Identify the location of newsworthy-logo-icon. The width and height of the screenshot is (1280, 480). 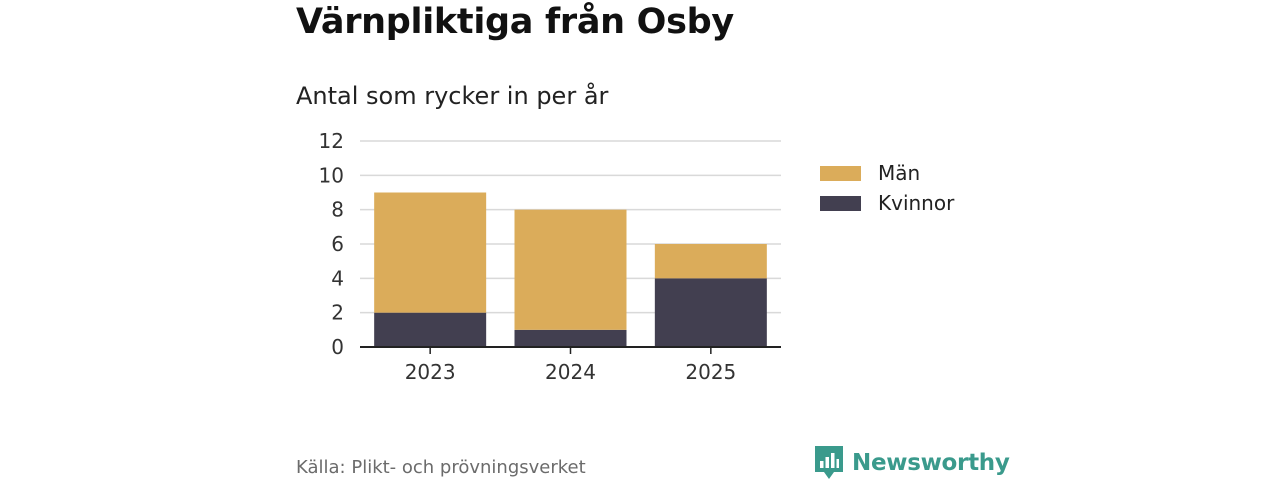
(829, 462).